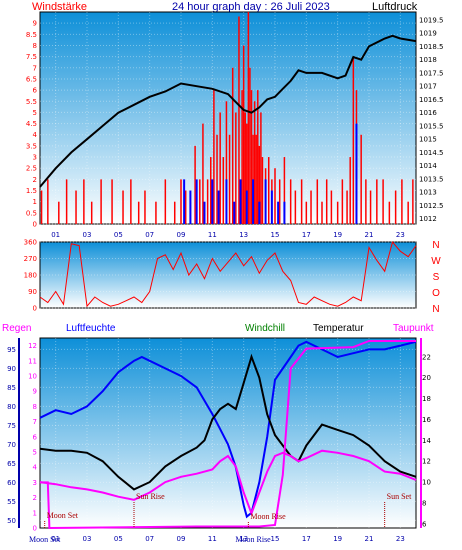 The image size is (462, 550). I want to click on compass-label: W, so click(436, 261).